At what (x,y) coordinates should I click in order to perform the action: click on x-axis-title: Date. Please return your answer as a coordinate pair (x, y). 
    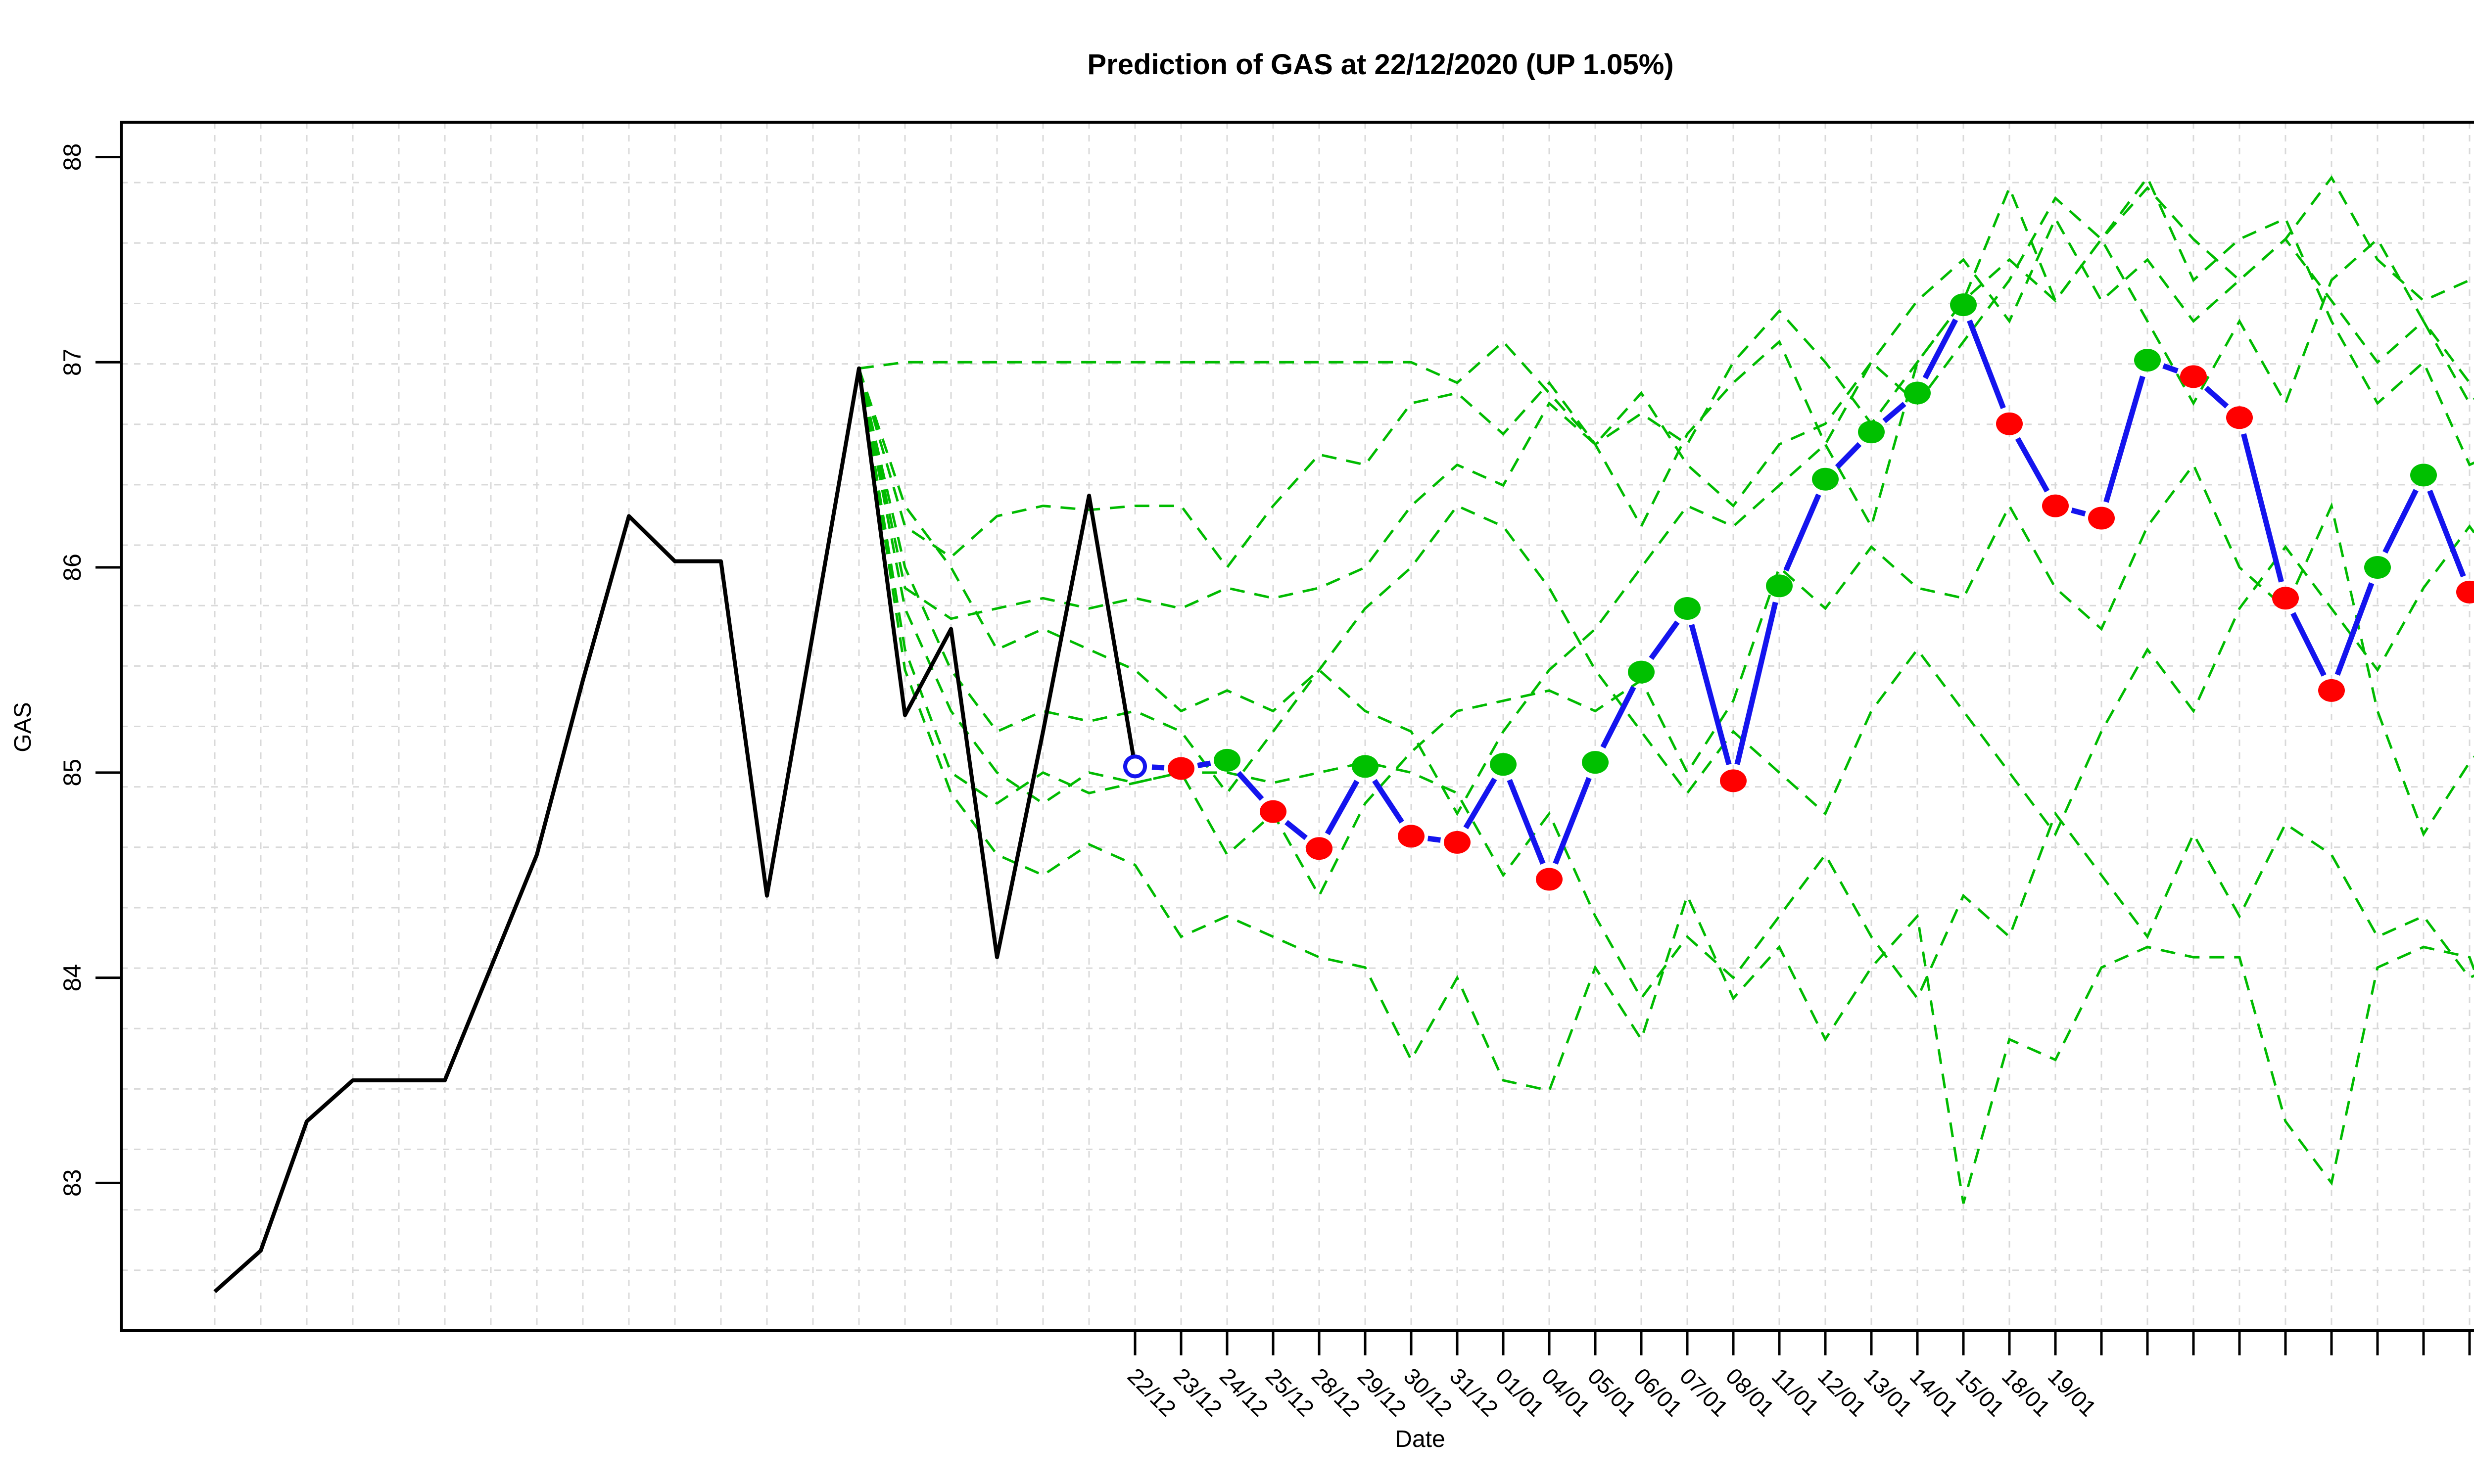
    Looking at the image, I should click on (1420, 1439).